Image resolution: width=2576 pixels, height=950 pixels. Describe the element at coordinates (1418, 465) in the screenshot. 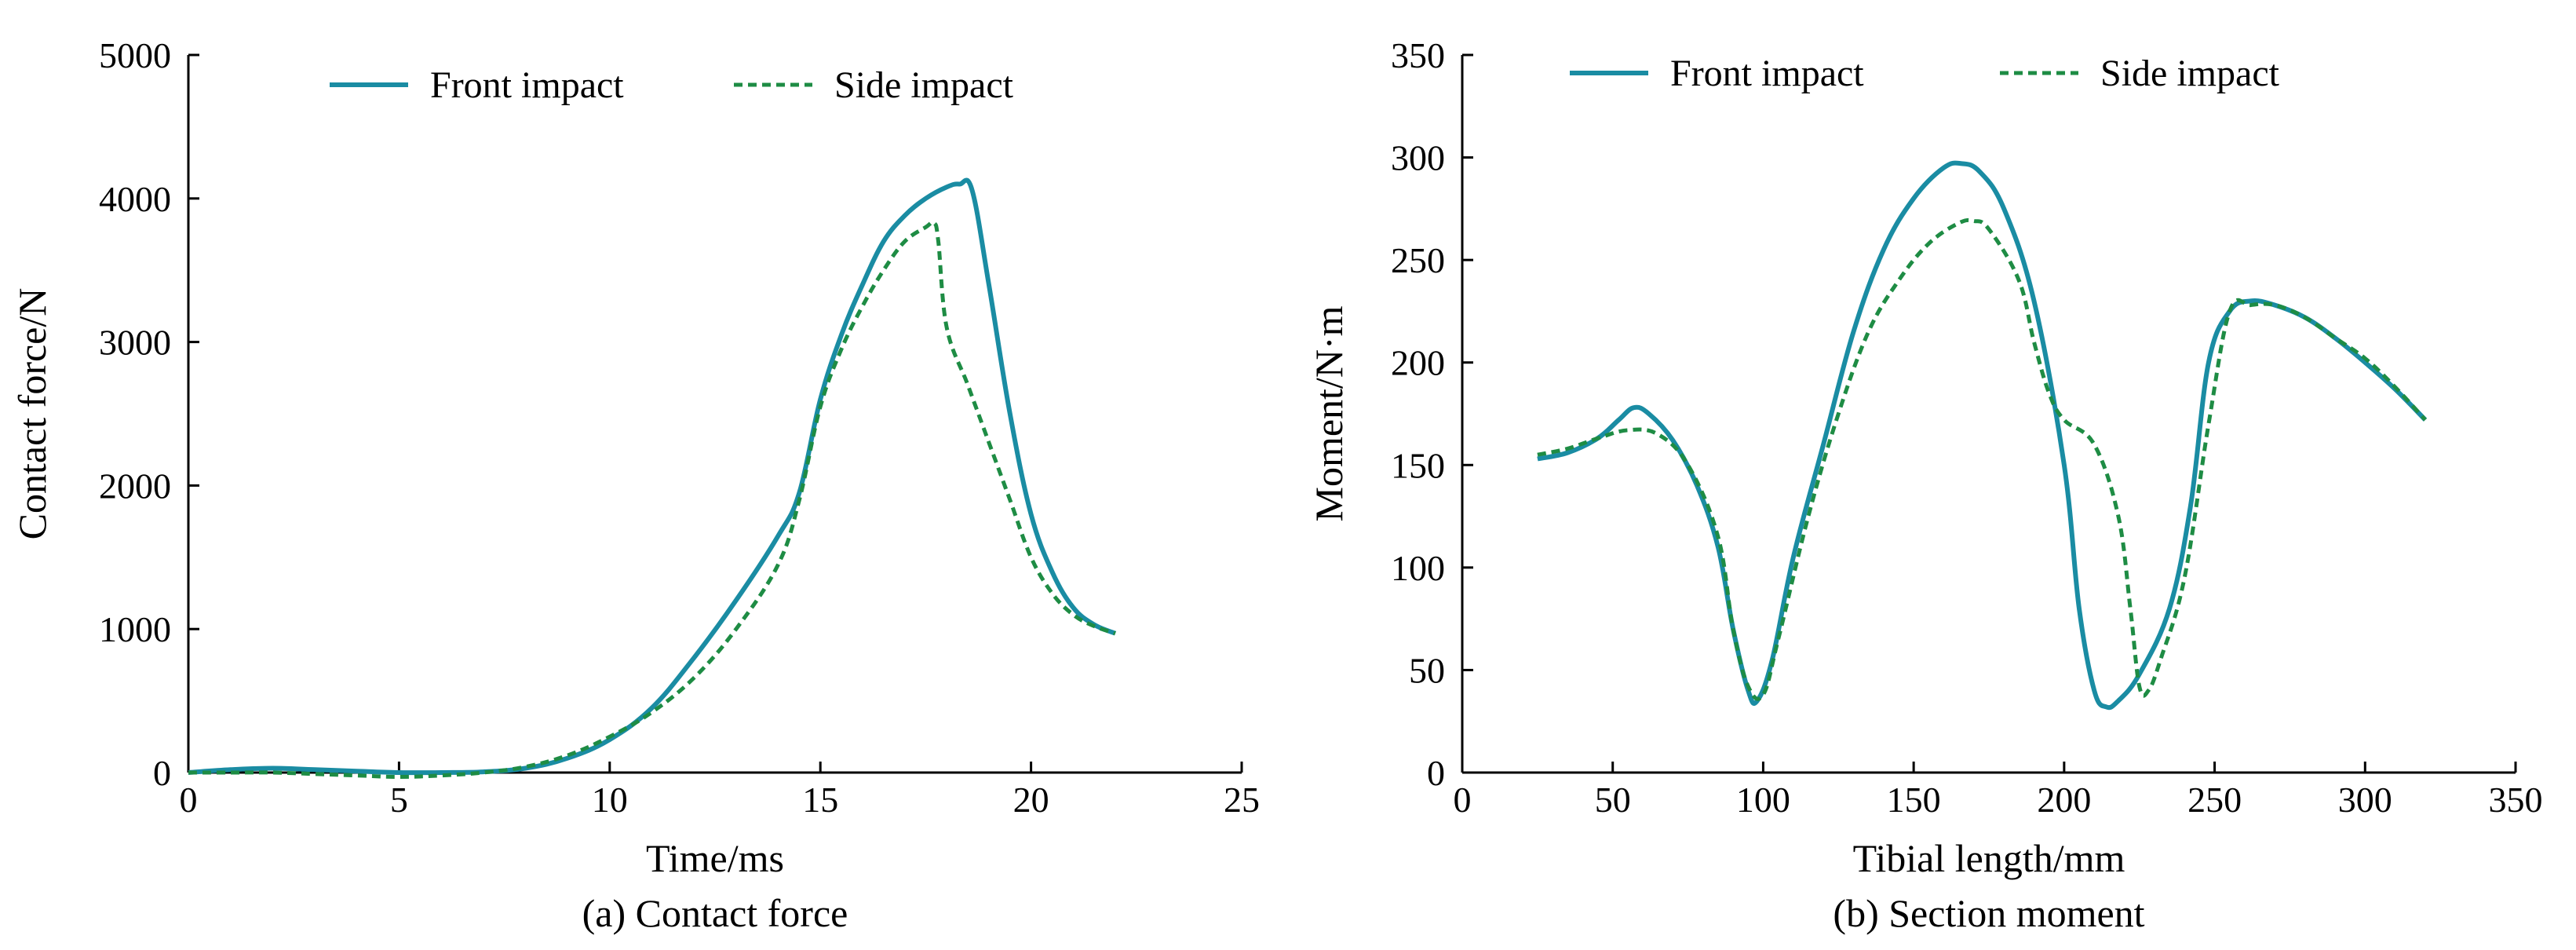

I see `y-tick-label: 150` at that location.